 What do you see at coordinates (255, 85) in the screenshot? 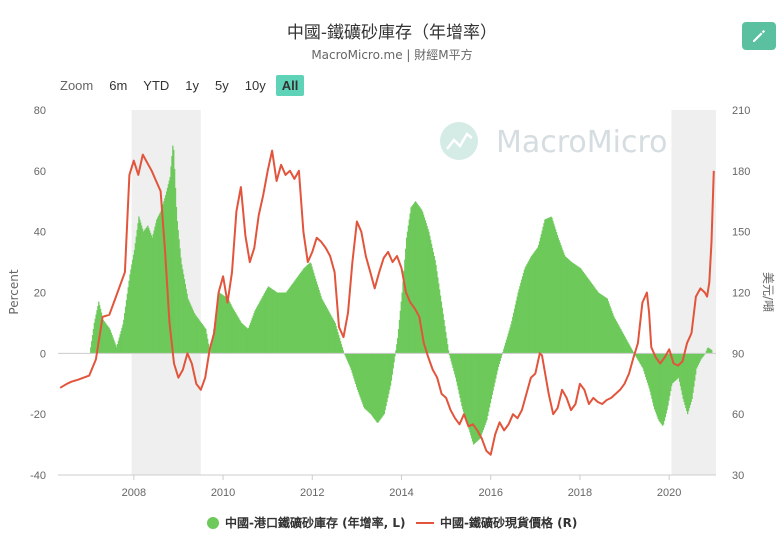
I see `zoom-10y-button: 10y` at bounding box center [255, 85].